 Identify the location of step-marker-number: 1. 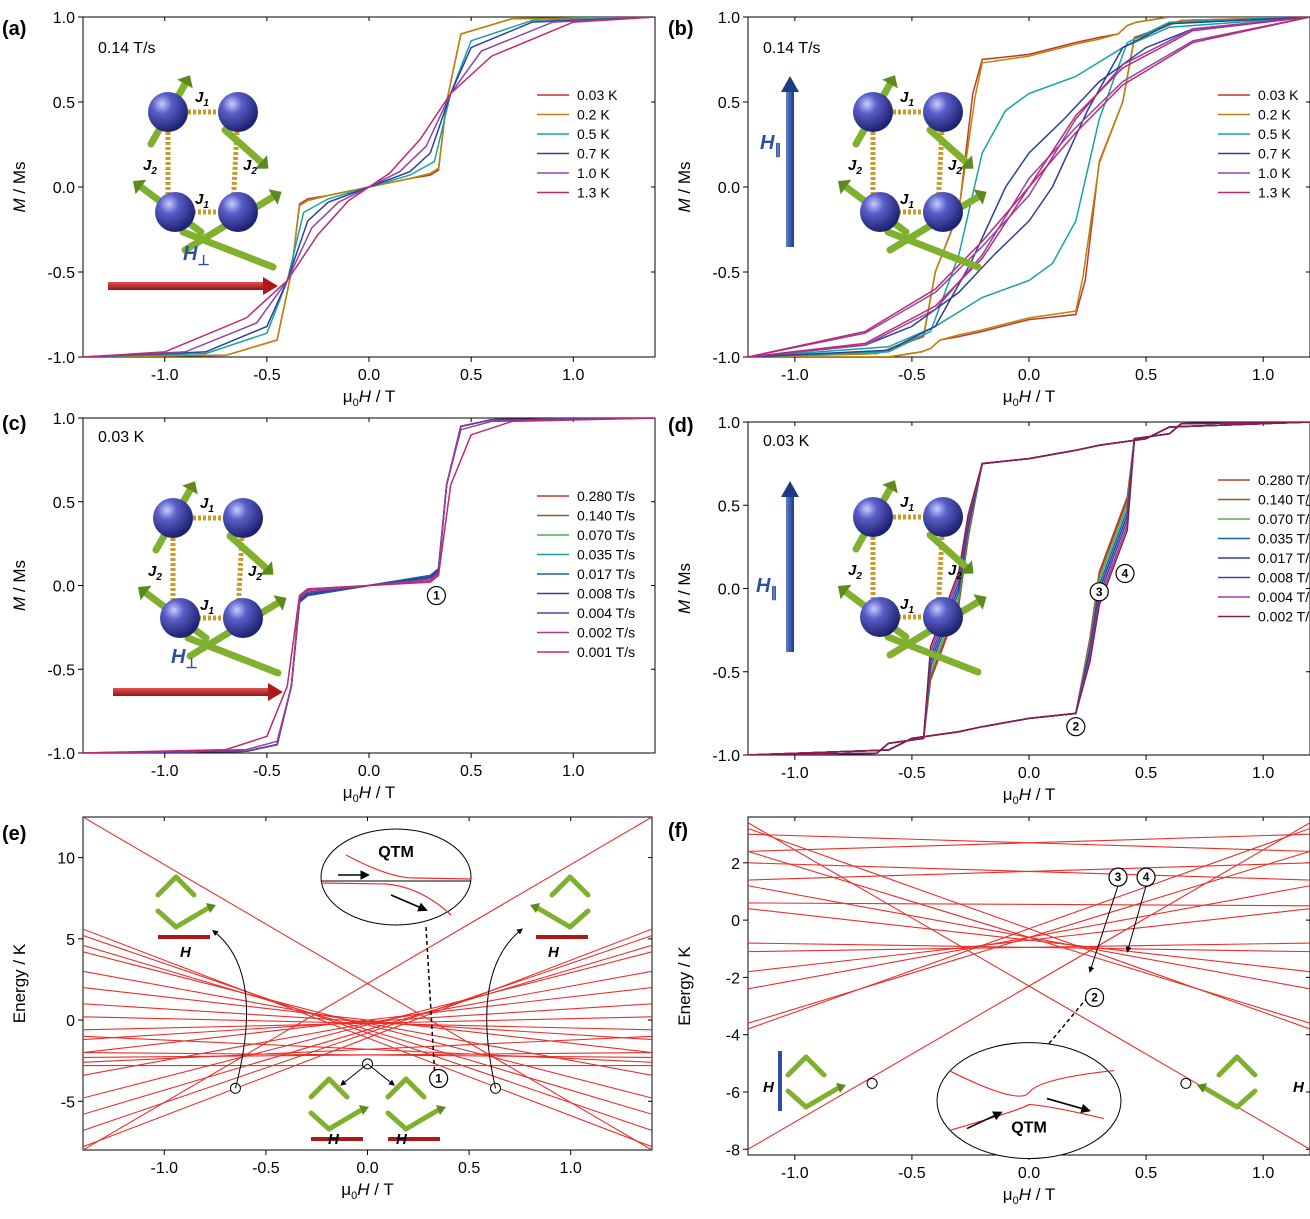
(438, 1079).